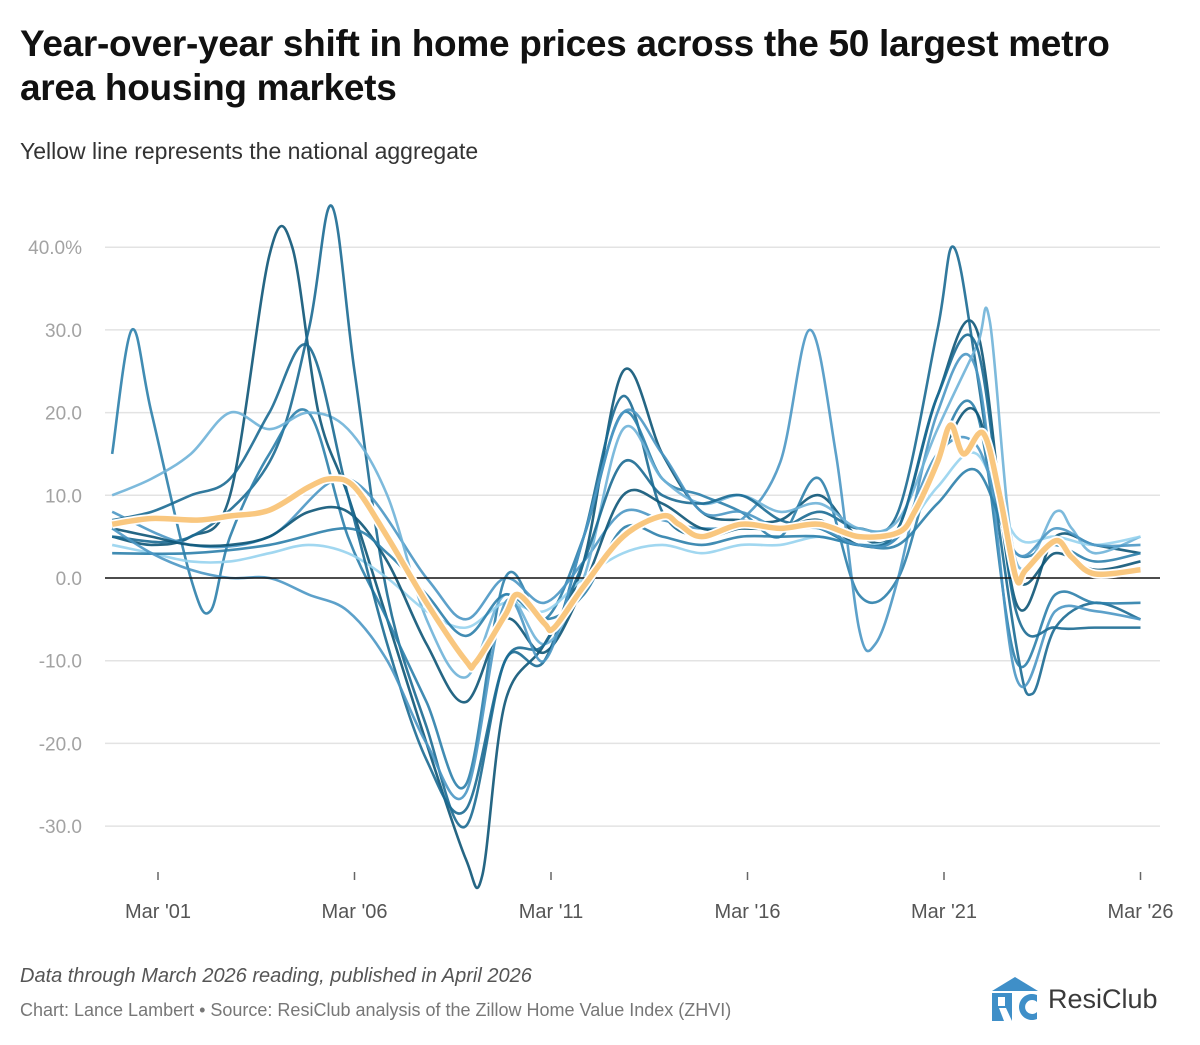 The height and width of the screenshot is (1045, 1200). I want to click on resiclub-logo-icon, so click(1015, 999).